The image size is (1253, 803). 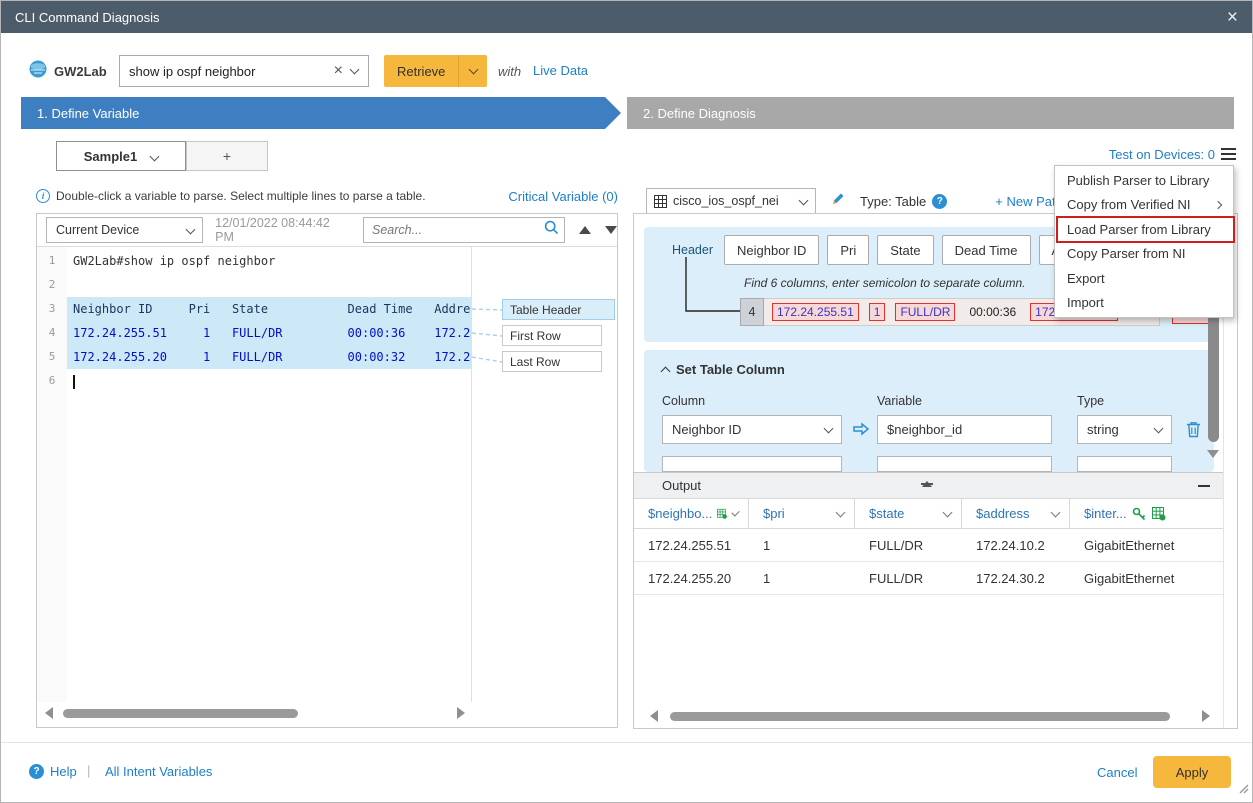 I want to click on step-define-diagnosis: 2. Define Diagnosis, so click(x=930, y=113).